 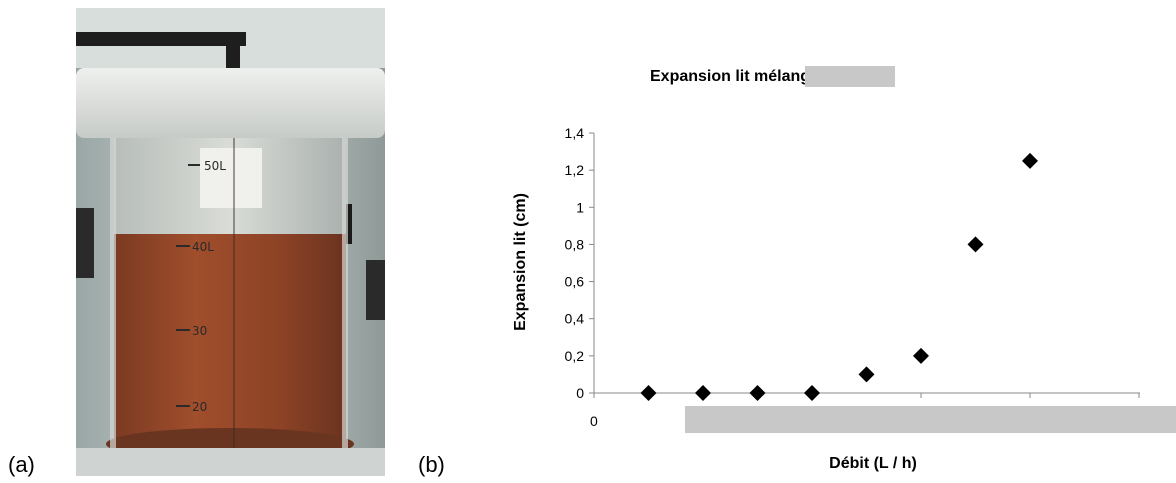 What do you see at coordinates (579, 263) in the screenshot?
I see `y-ticks: 0 0,2 0,4 0,6 0,8 1 1,2 1,4` at bounding box center [579, 263].